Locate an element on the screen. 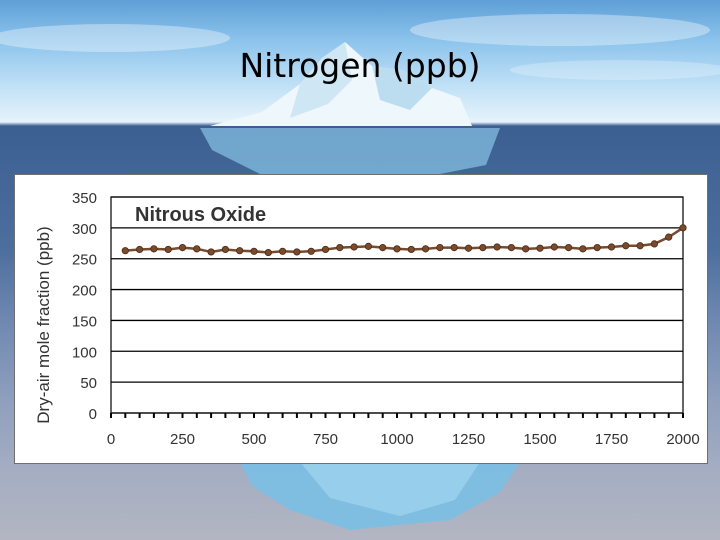 This screenshot has width=720, height=540. y-tick-label: 150 is located at coordinates (84, 321).